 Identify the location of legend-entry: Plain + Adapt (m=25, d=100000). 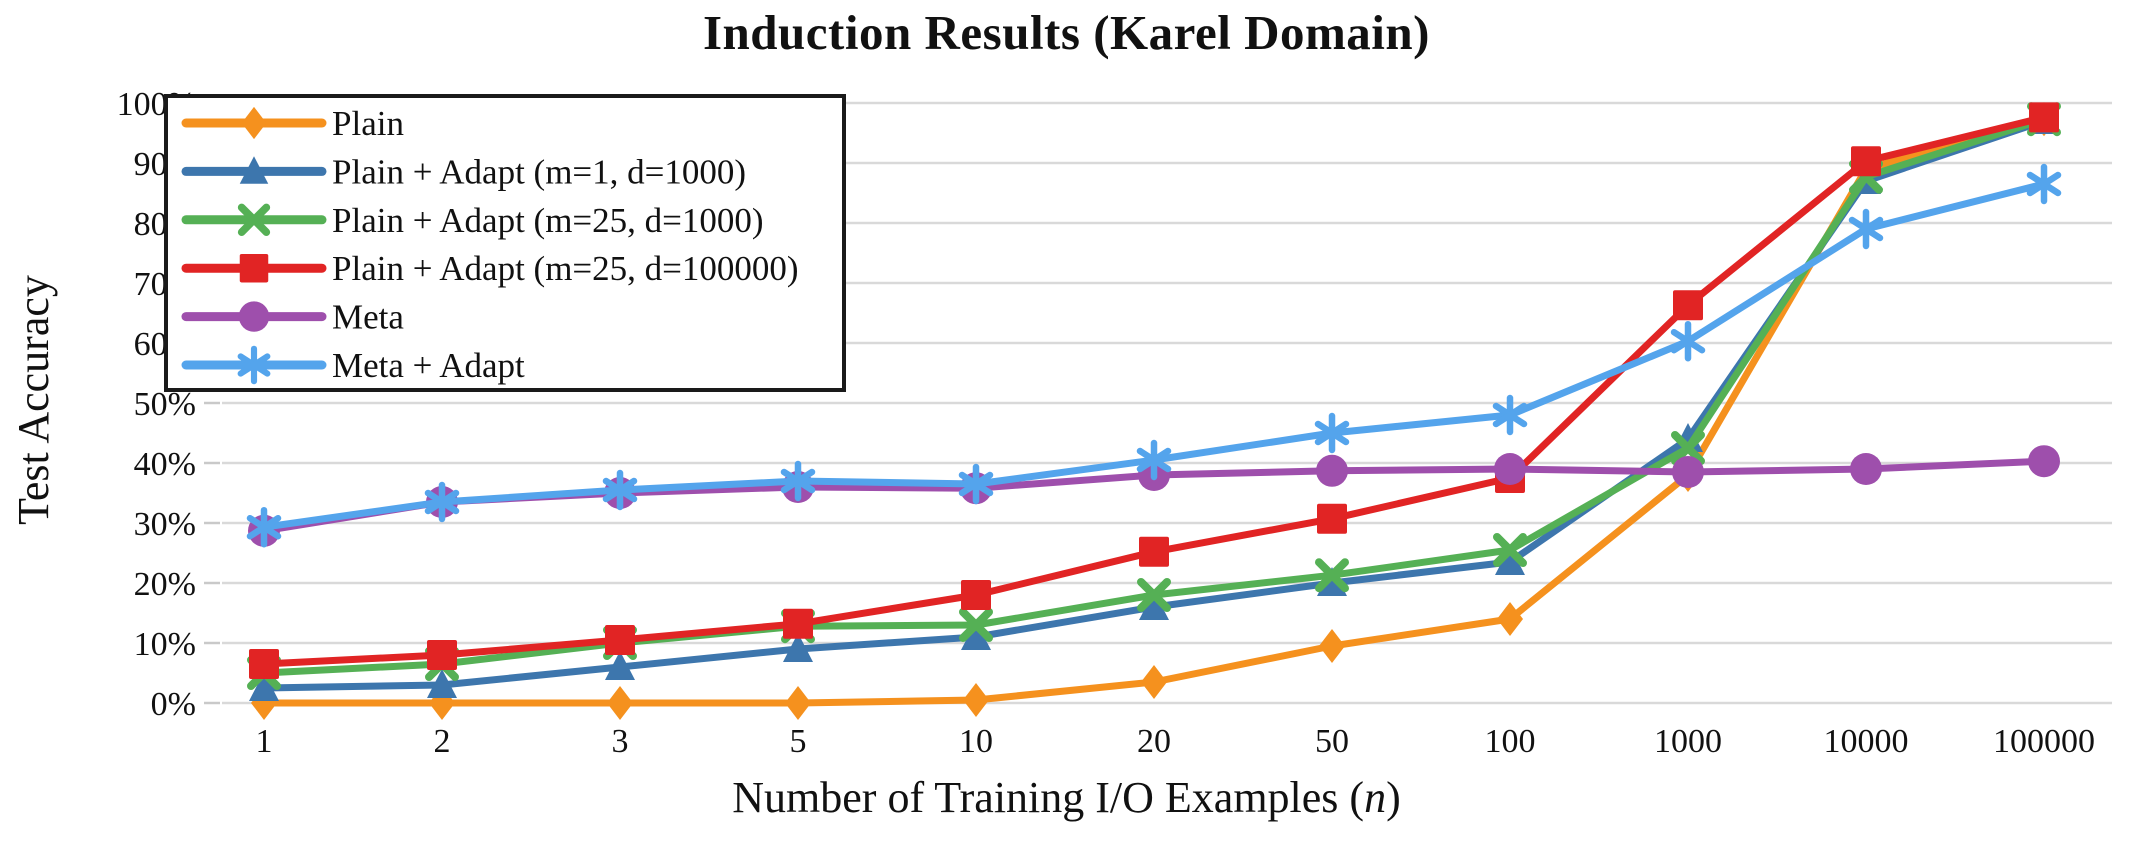
(490, 268).